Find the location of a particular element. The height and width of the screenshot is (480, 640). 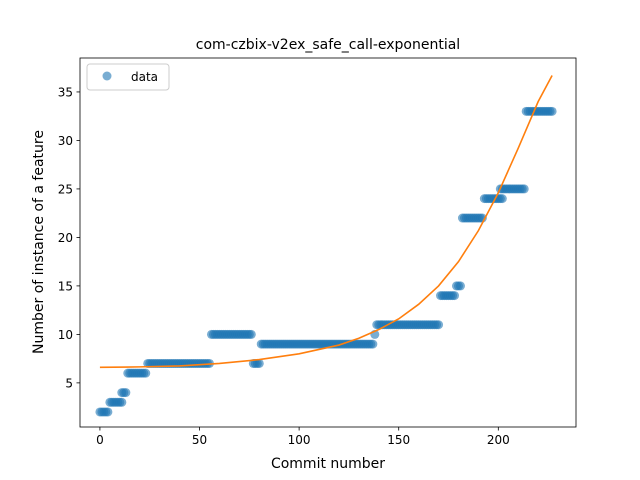

y-tick-label: 5 is located at coordinates (69, 383).